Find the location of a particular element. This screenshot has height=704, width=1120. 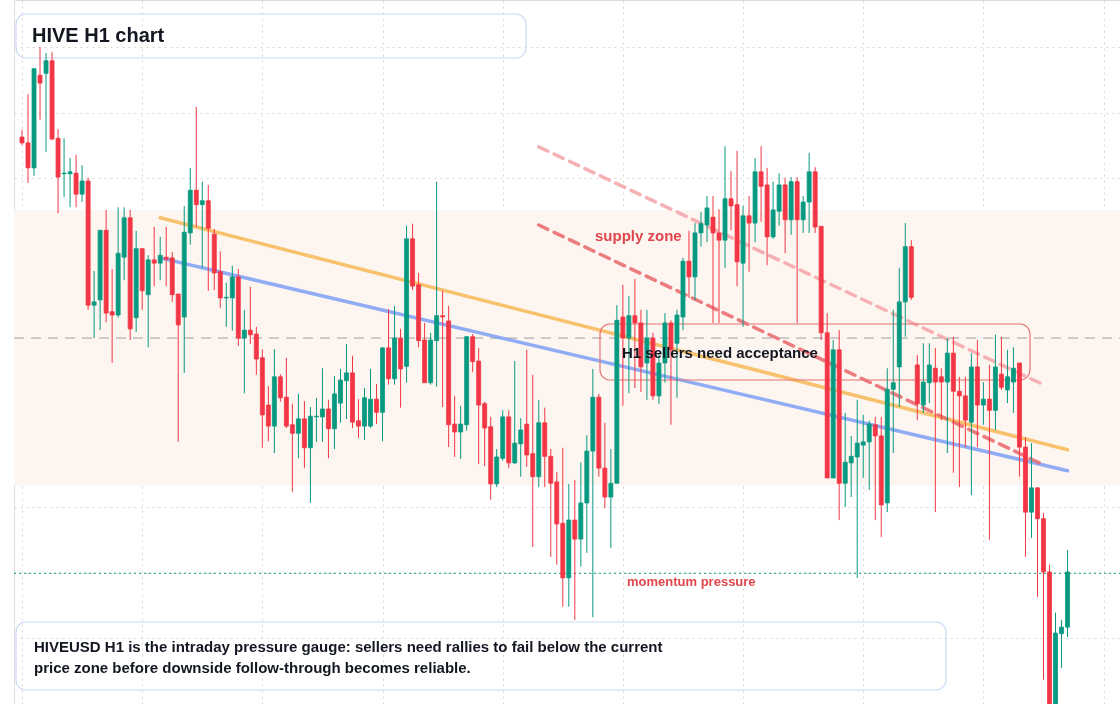

chart-title: HIVE H1 chart is located at coordinates (98, 35).